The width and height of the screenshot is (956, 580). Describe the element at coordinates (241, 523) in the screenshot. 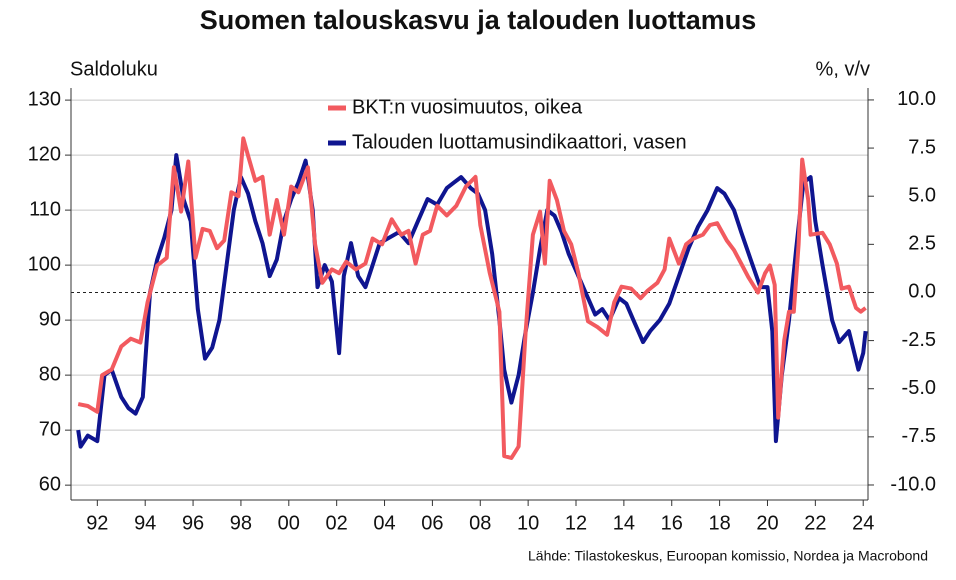

I see `x-tick-label: 98` at that location.